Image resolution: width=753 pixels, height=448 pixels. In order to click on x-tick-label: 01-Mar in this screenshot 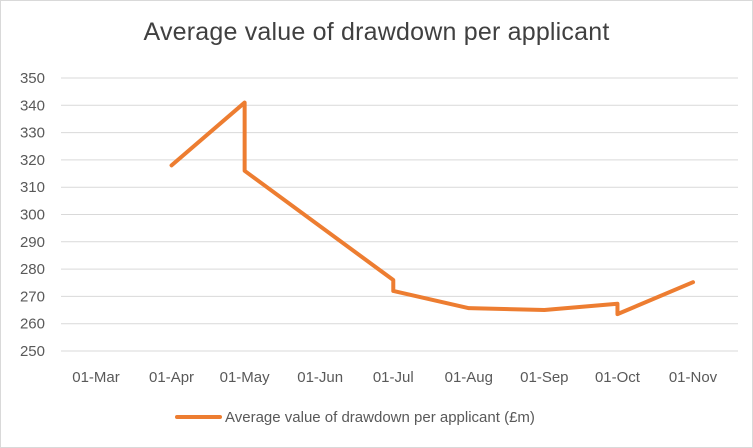, I will do `click(96, 377)`.